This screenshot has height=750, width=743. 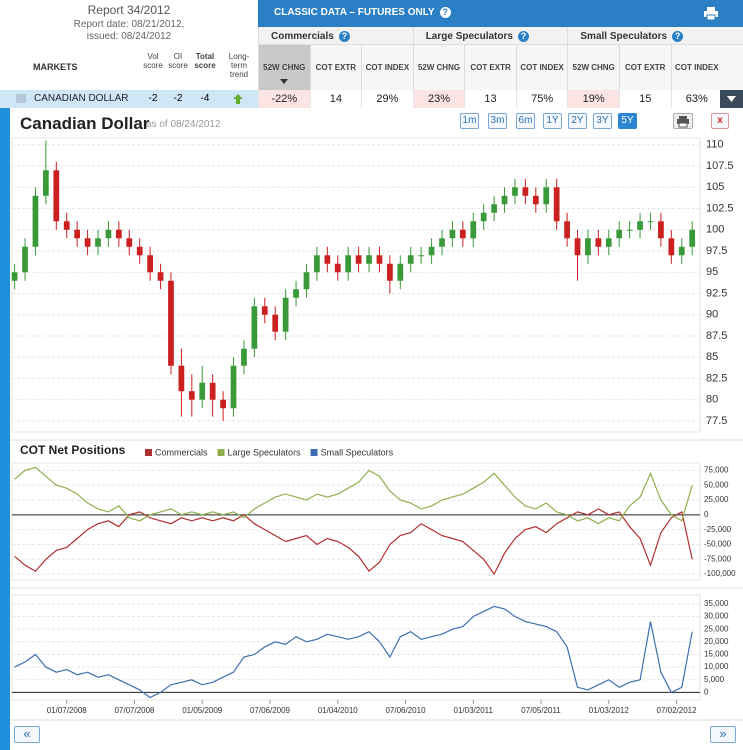 I want to click on x-tick-label: 07/05/2011, so click(x=541, y=710).